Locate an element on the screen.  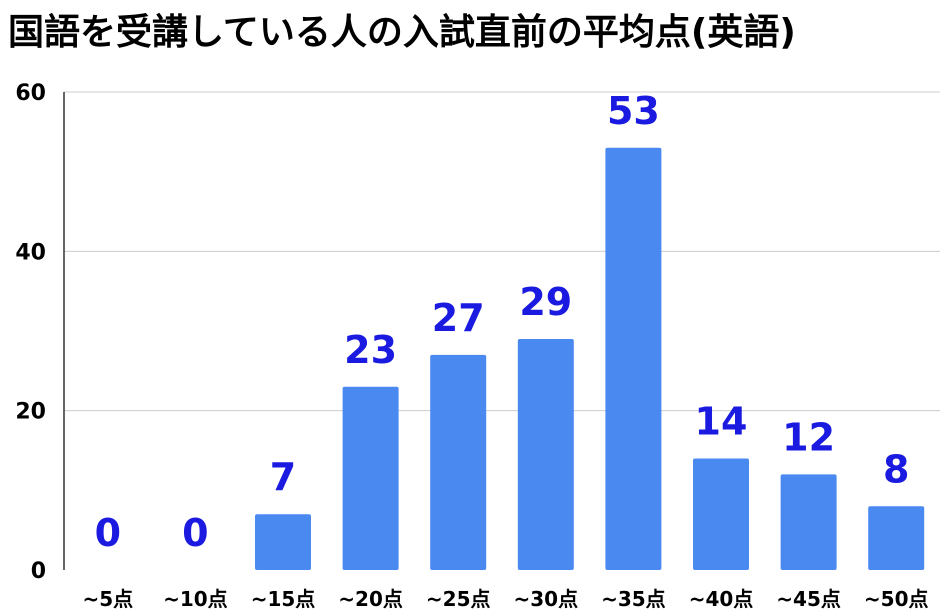
data-label: 53 is located at coordinates (633, 111).